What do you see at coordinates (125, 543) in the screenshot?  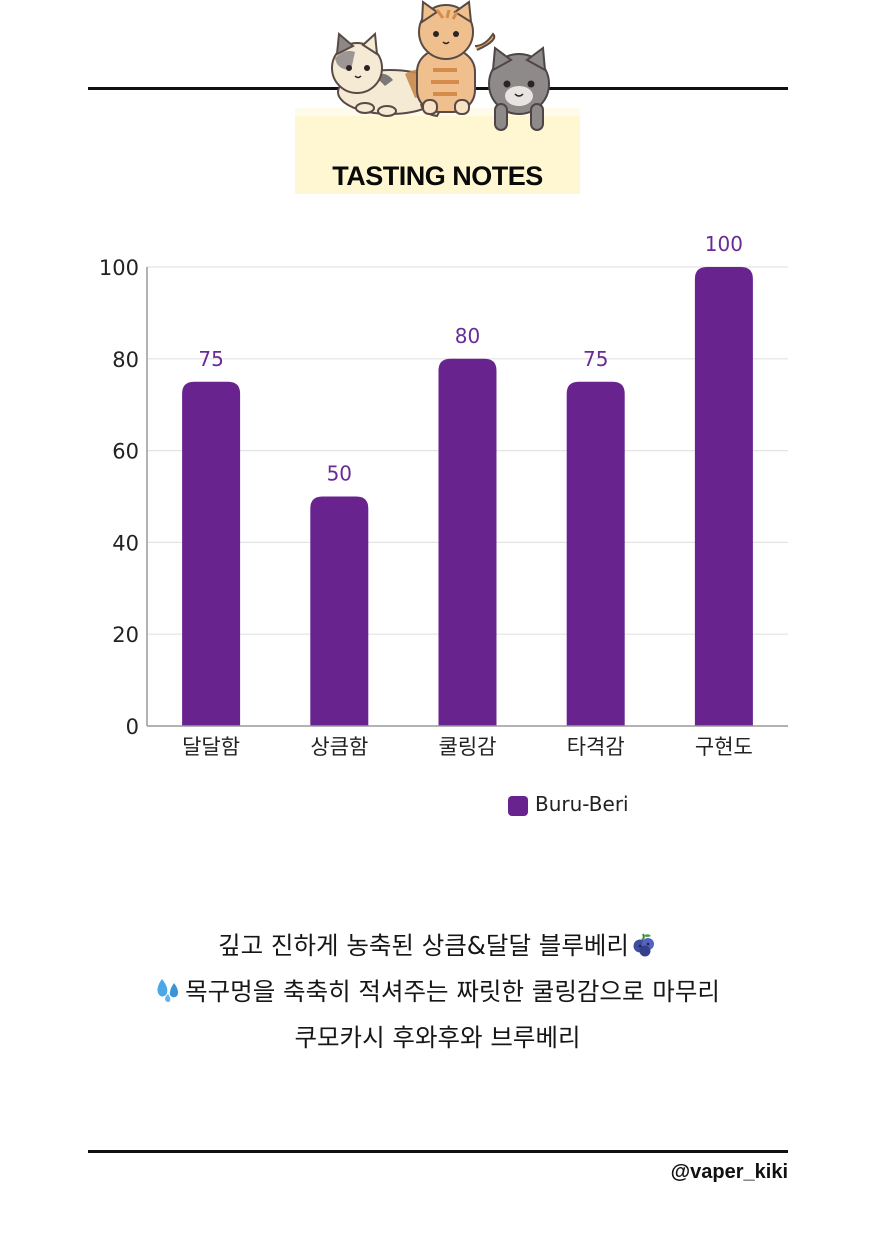 I see `y-tick-label: 40` at bounding box center [125, 543].